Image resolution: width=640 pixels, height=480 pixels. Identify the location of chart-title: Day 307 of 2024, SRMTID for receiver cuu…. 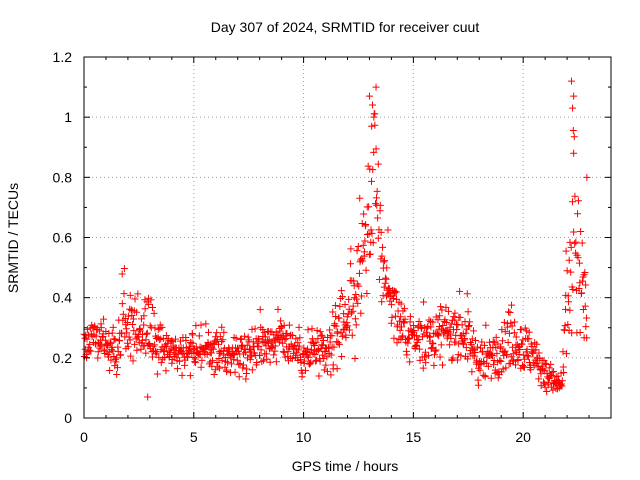
(345, 27).